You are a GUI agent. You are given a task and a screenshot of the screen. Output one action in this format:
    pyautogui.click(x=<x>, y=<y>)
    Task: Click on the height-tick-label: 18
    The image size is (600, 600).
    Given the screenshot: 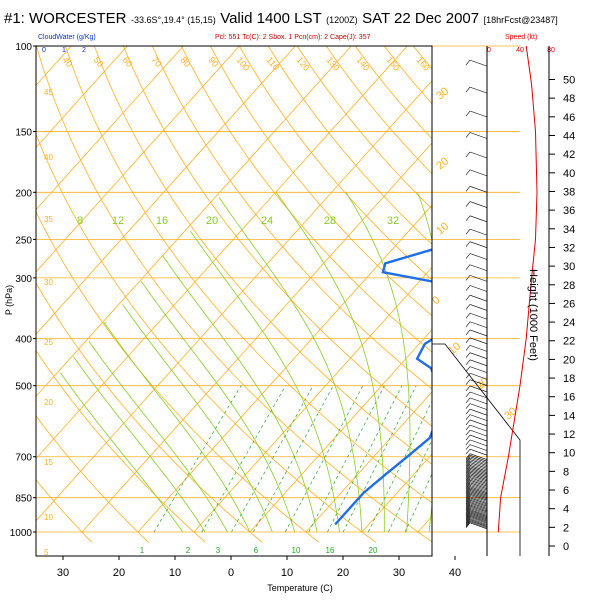 What is the action you would take?
    pyautogui.click(x=569, y=379)
    